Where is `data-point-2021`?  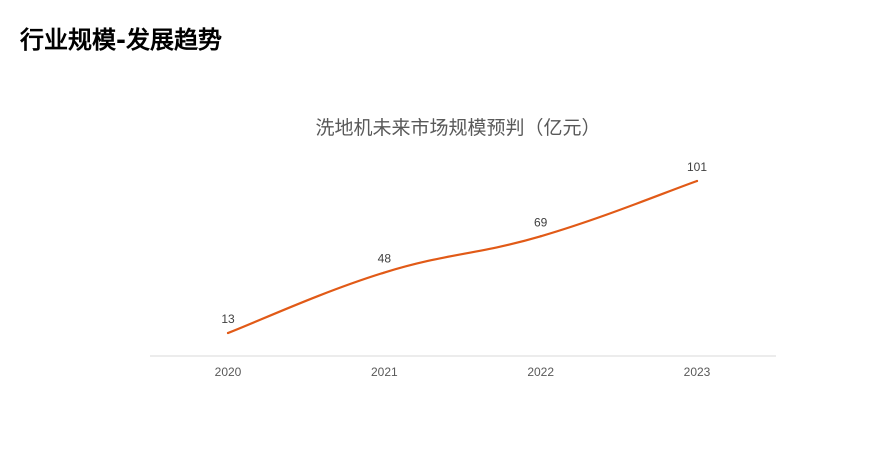
data-point-2021 is located at coordinates (384, 272).